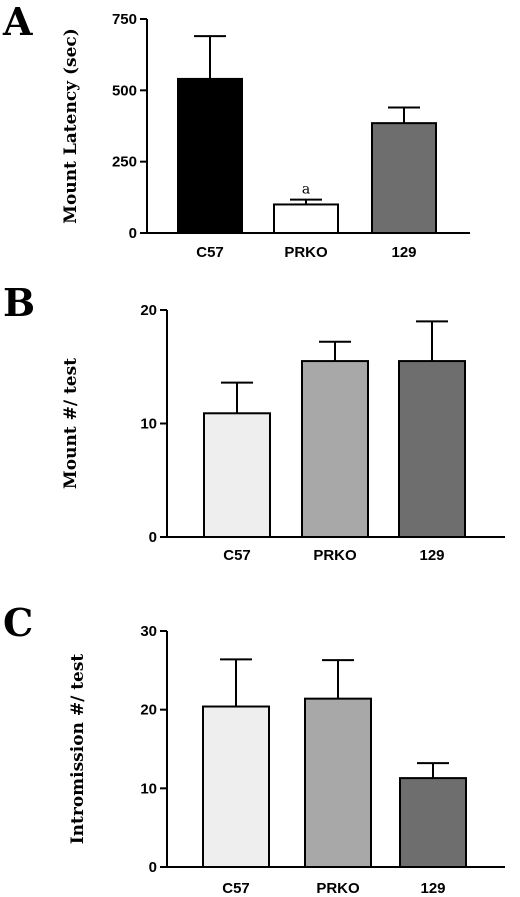 The image size is (520, 897). I want to click on significance-annotation: a, so click(306, 190).